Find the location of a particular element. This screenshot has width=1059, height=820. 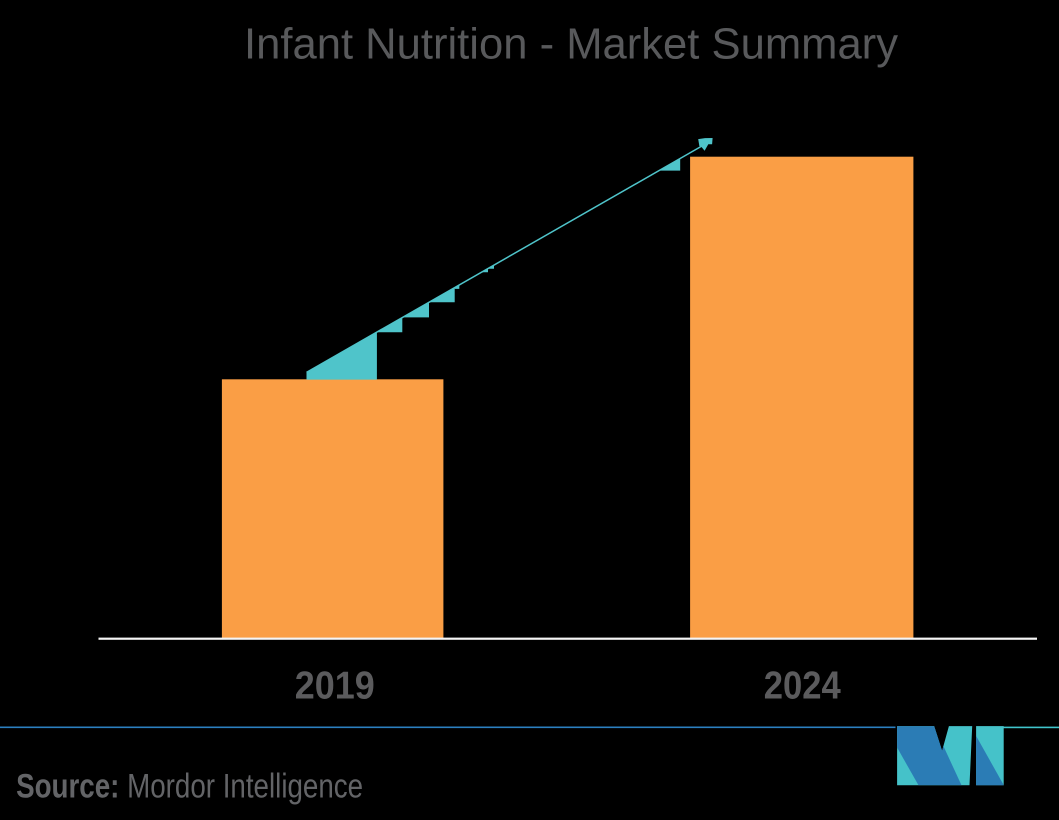

svg-text: Source: Mordor Intelligence is located at coordinates (189, 786).